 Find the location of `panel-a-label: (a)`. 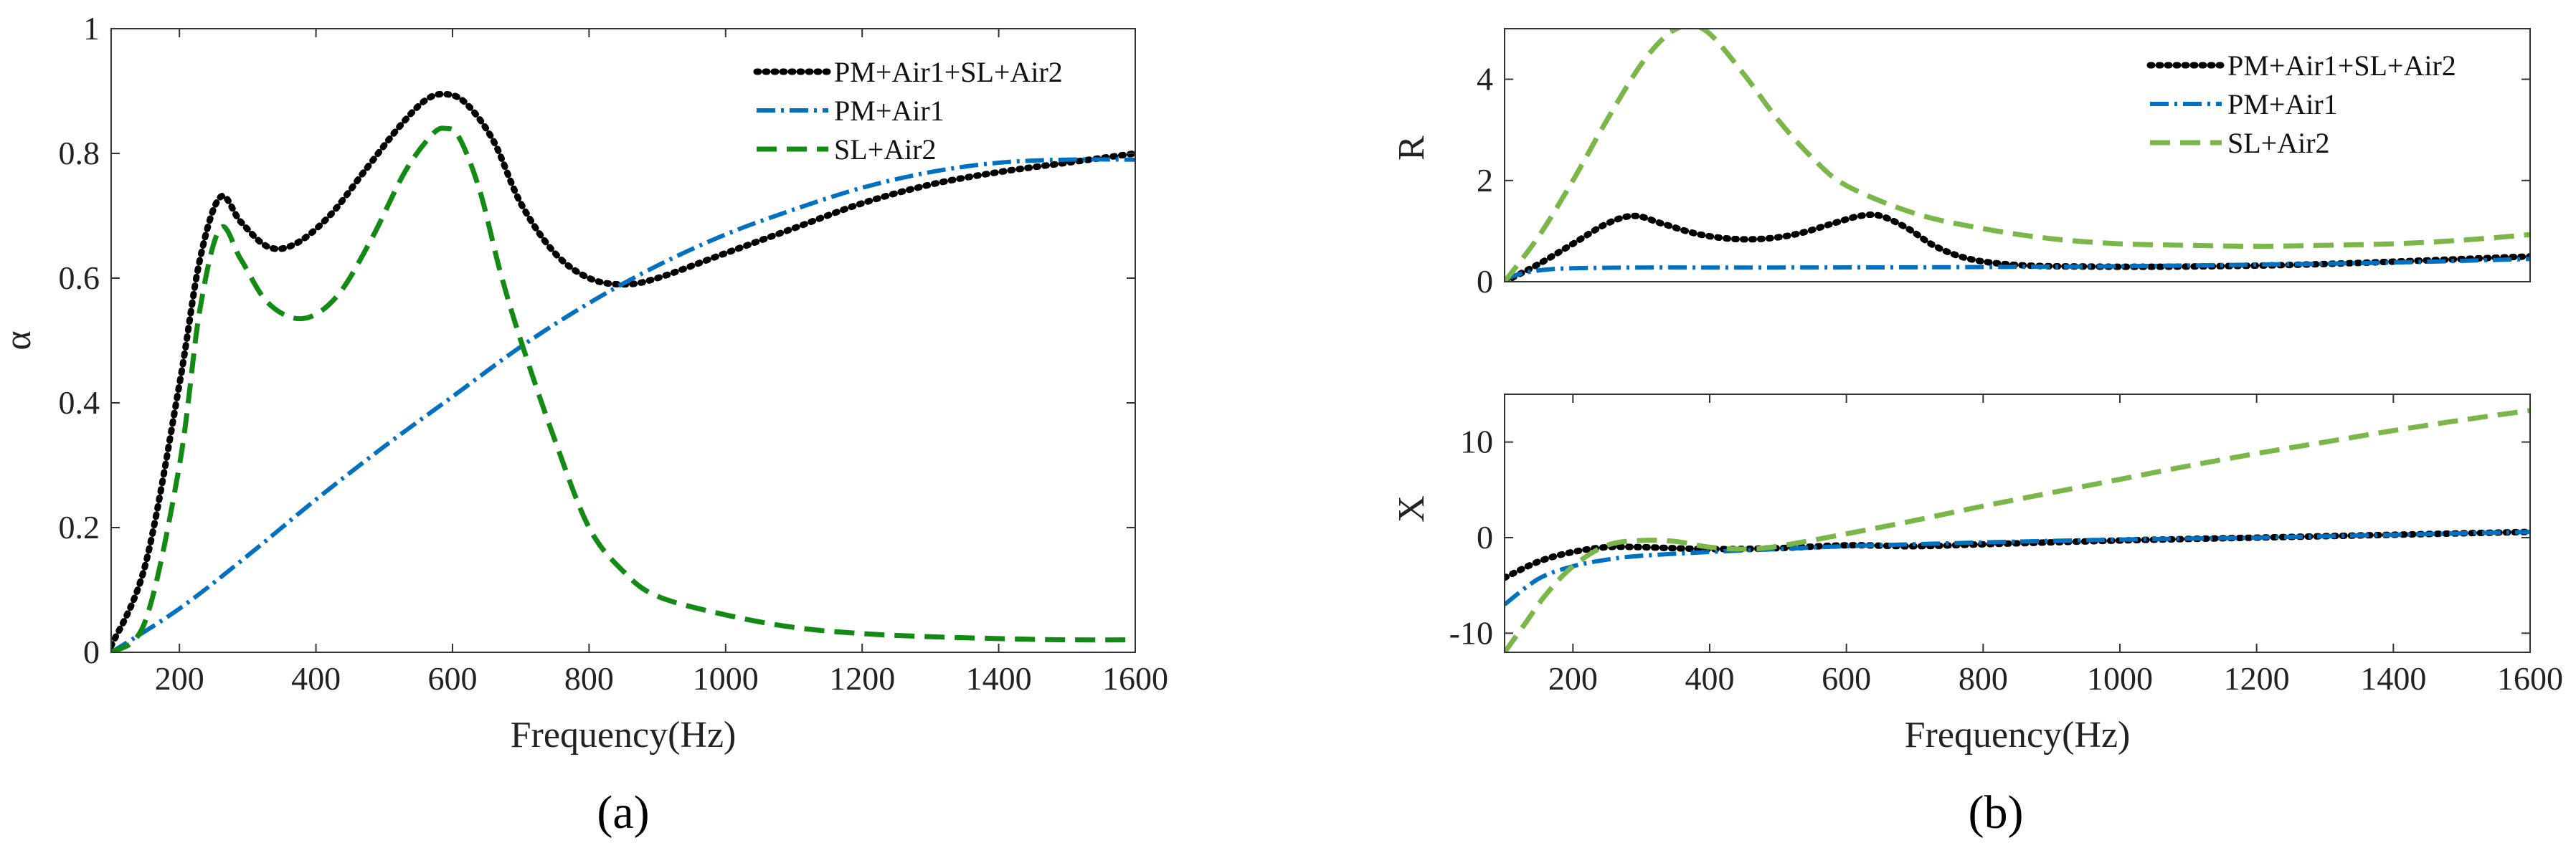

panel-a-label: (a) is located at coordinates (623, 812).